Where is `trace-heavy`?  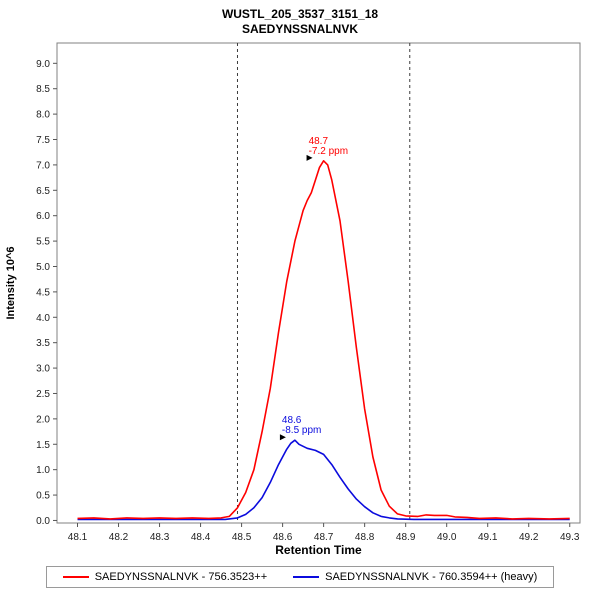 trace-heavy is located at coordinates (323, 480).